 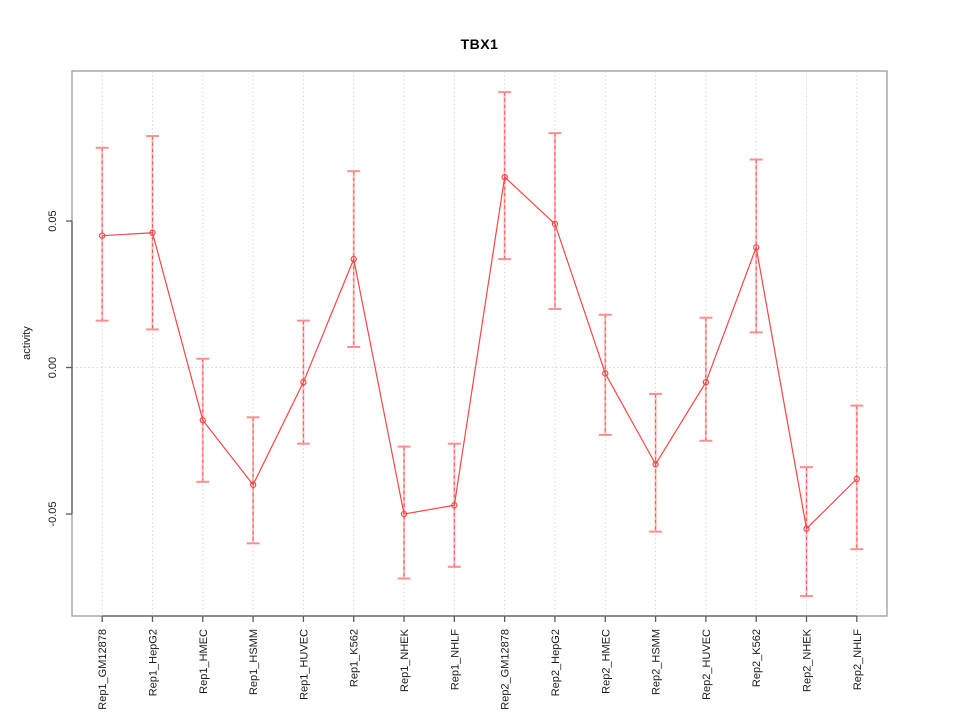 What do you see at coordinates (355, 658) in the screenshot?
I see `x-tick-label: Rep1_K562` at bounding box center [355, 658].